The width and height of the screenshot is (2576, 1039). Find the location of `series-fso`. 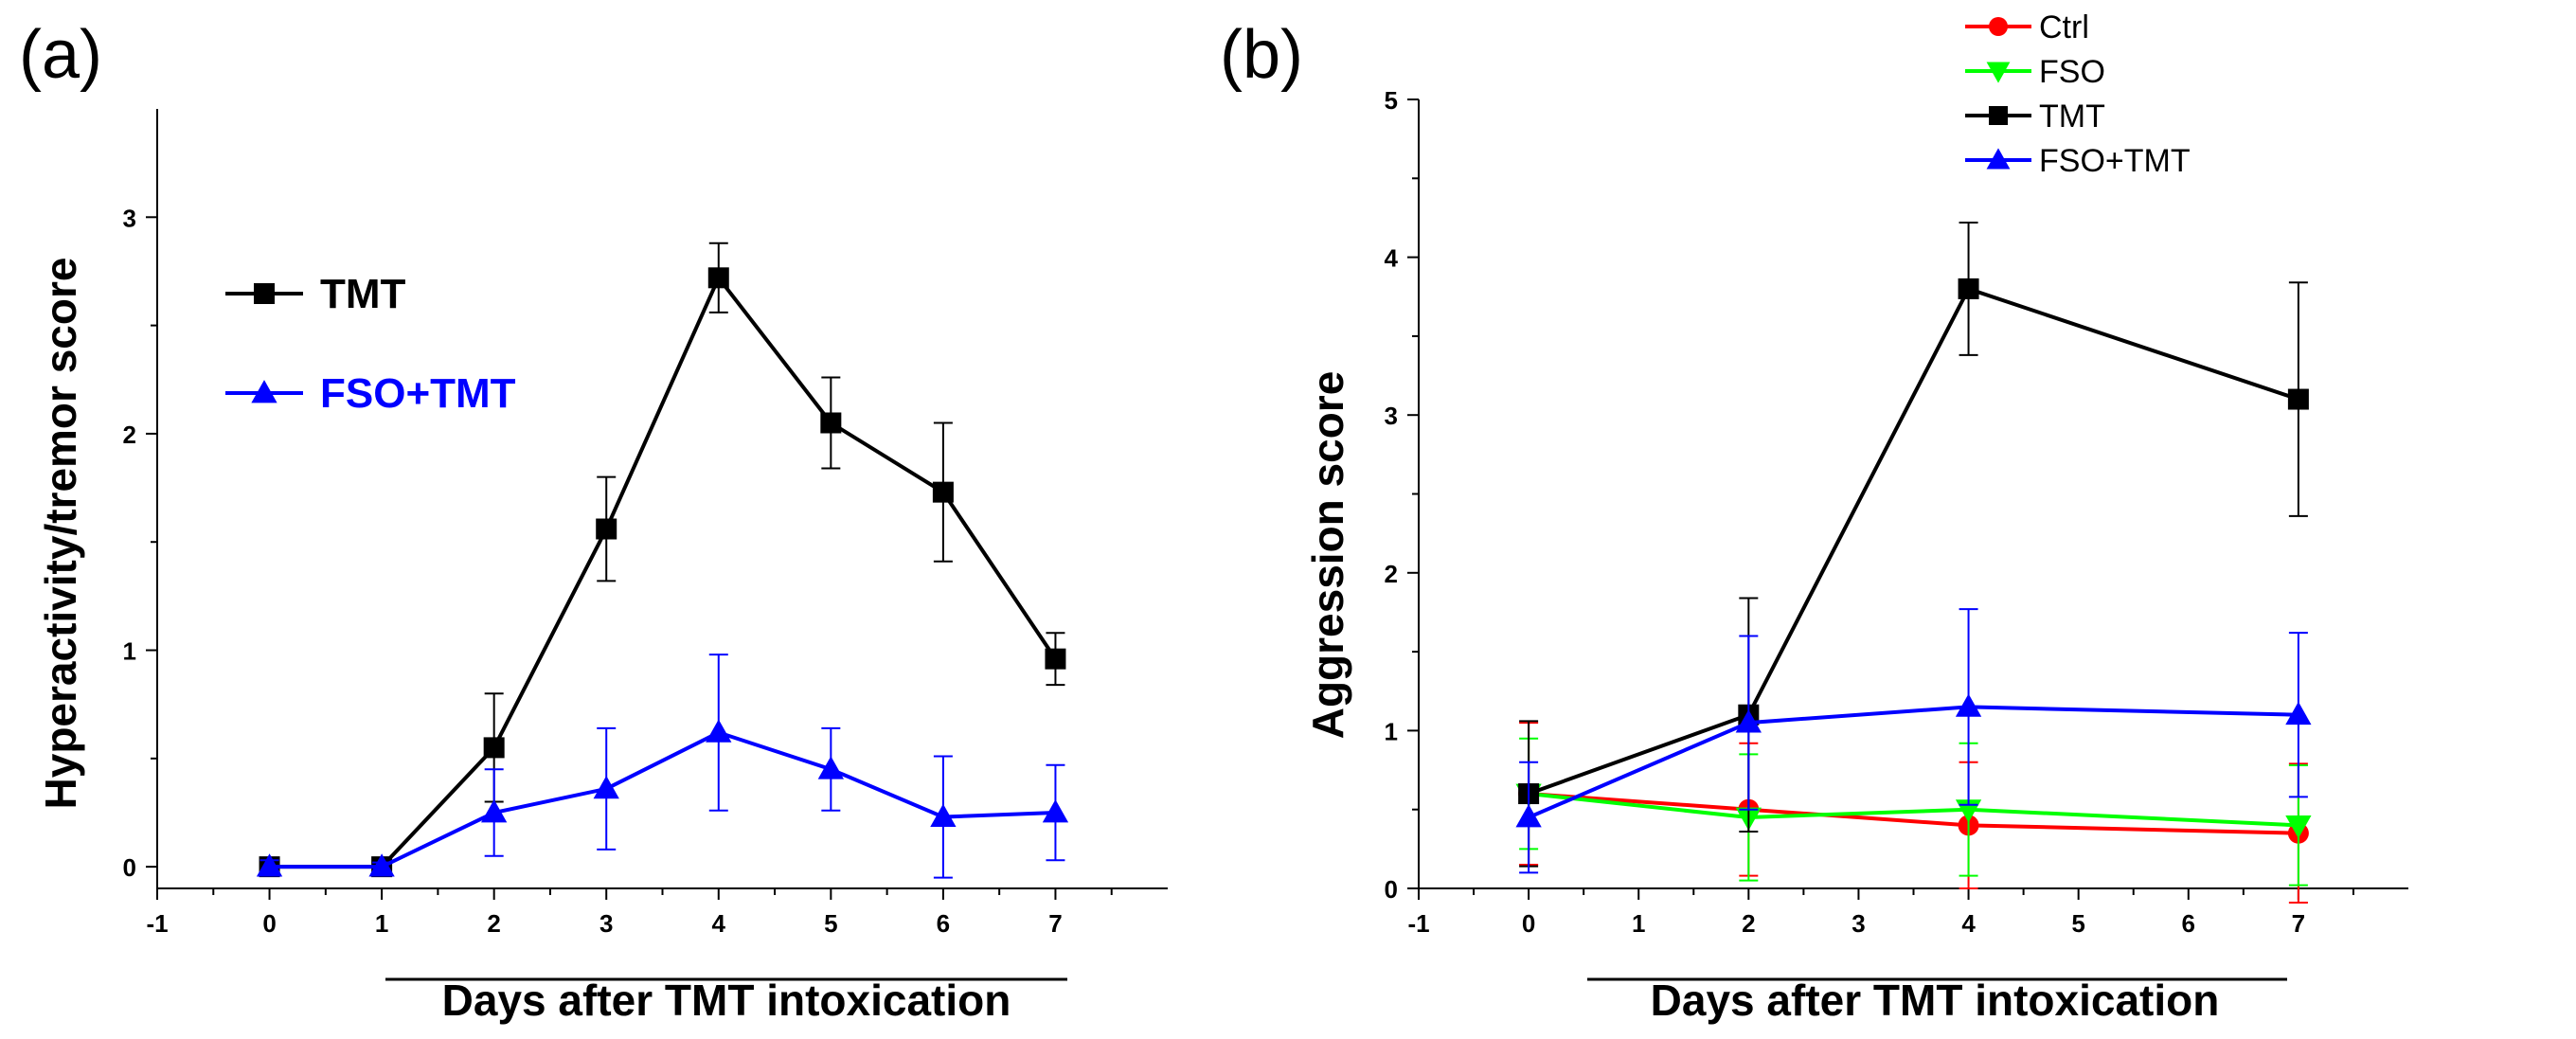

series-fso is located at coordinates (1913, 812).